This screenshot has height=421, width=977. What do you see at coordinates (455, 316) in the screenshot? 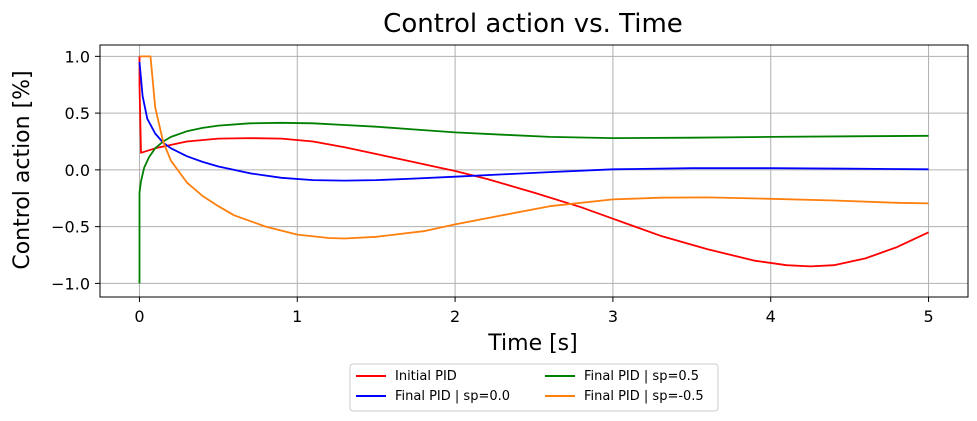
I see `x-tick-label: 2` at bounding box center [455, 316].